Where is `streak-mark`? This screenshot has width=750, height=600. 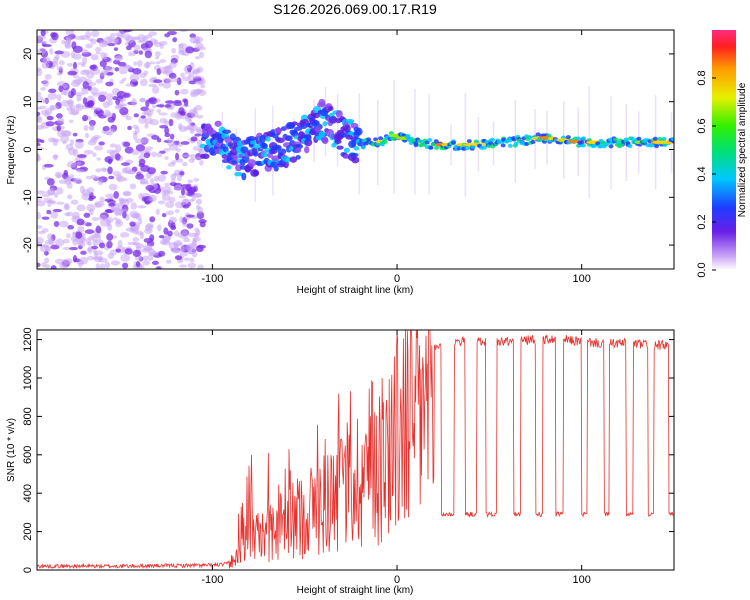 streak-mark is located at coordinates (337, 130).